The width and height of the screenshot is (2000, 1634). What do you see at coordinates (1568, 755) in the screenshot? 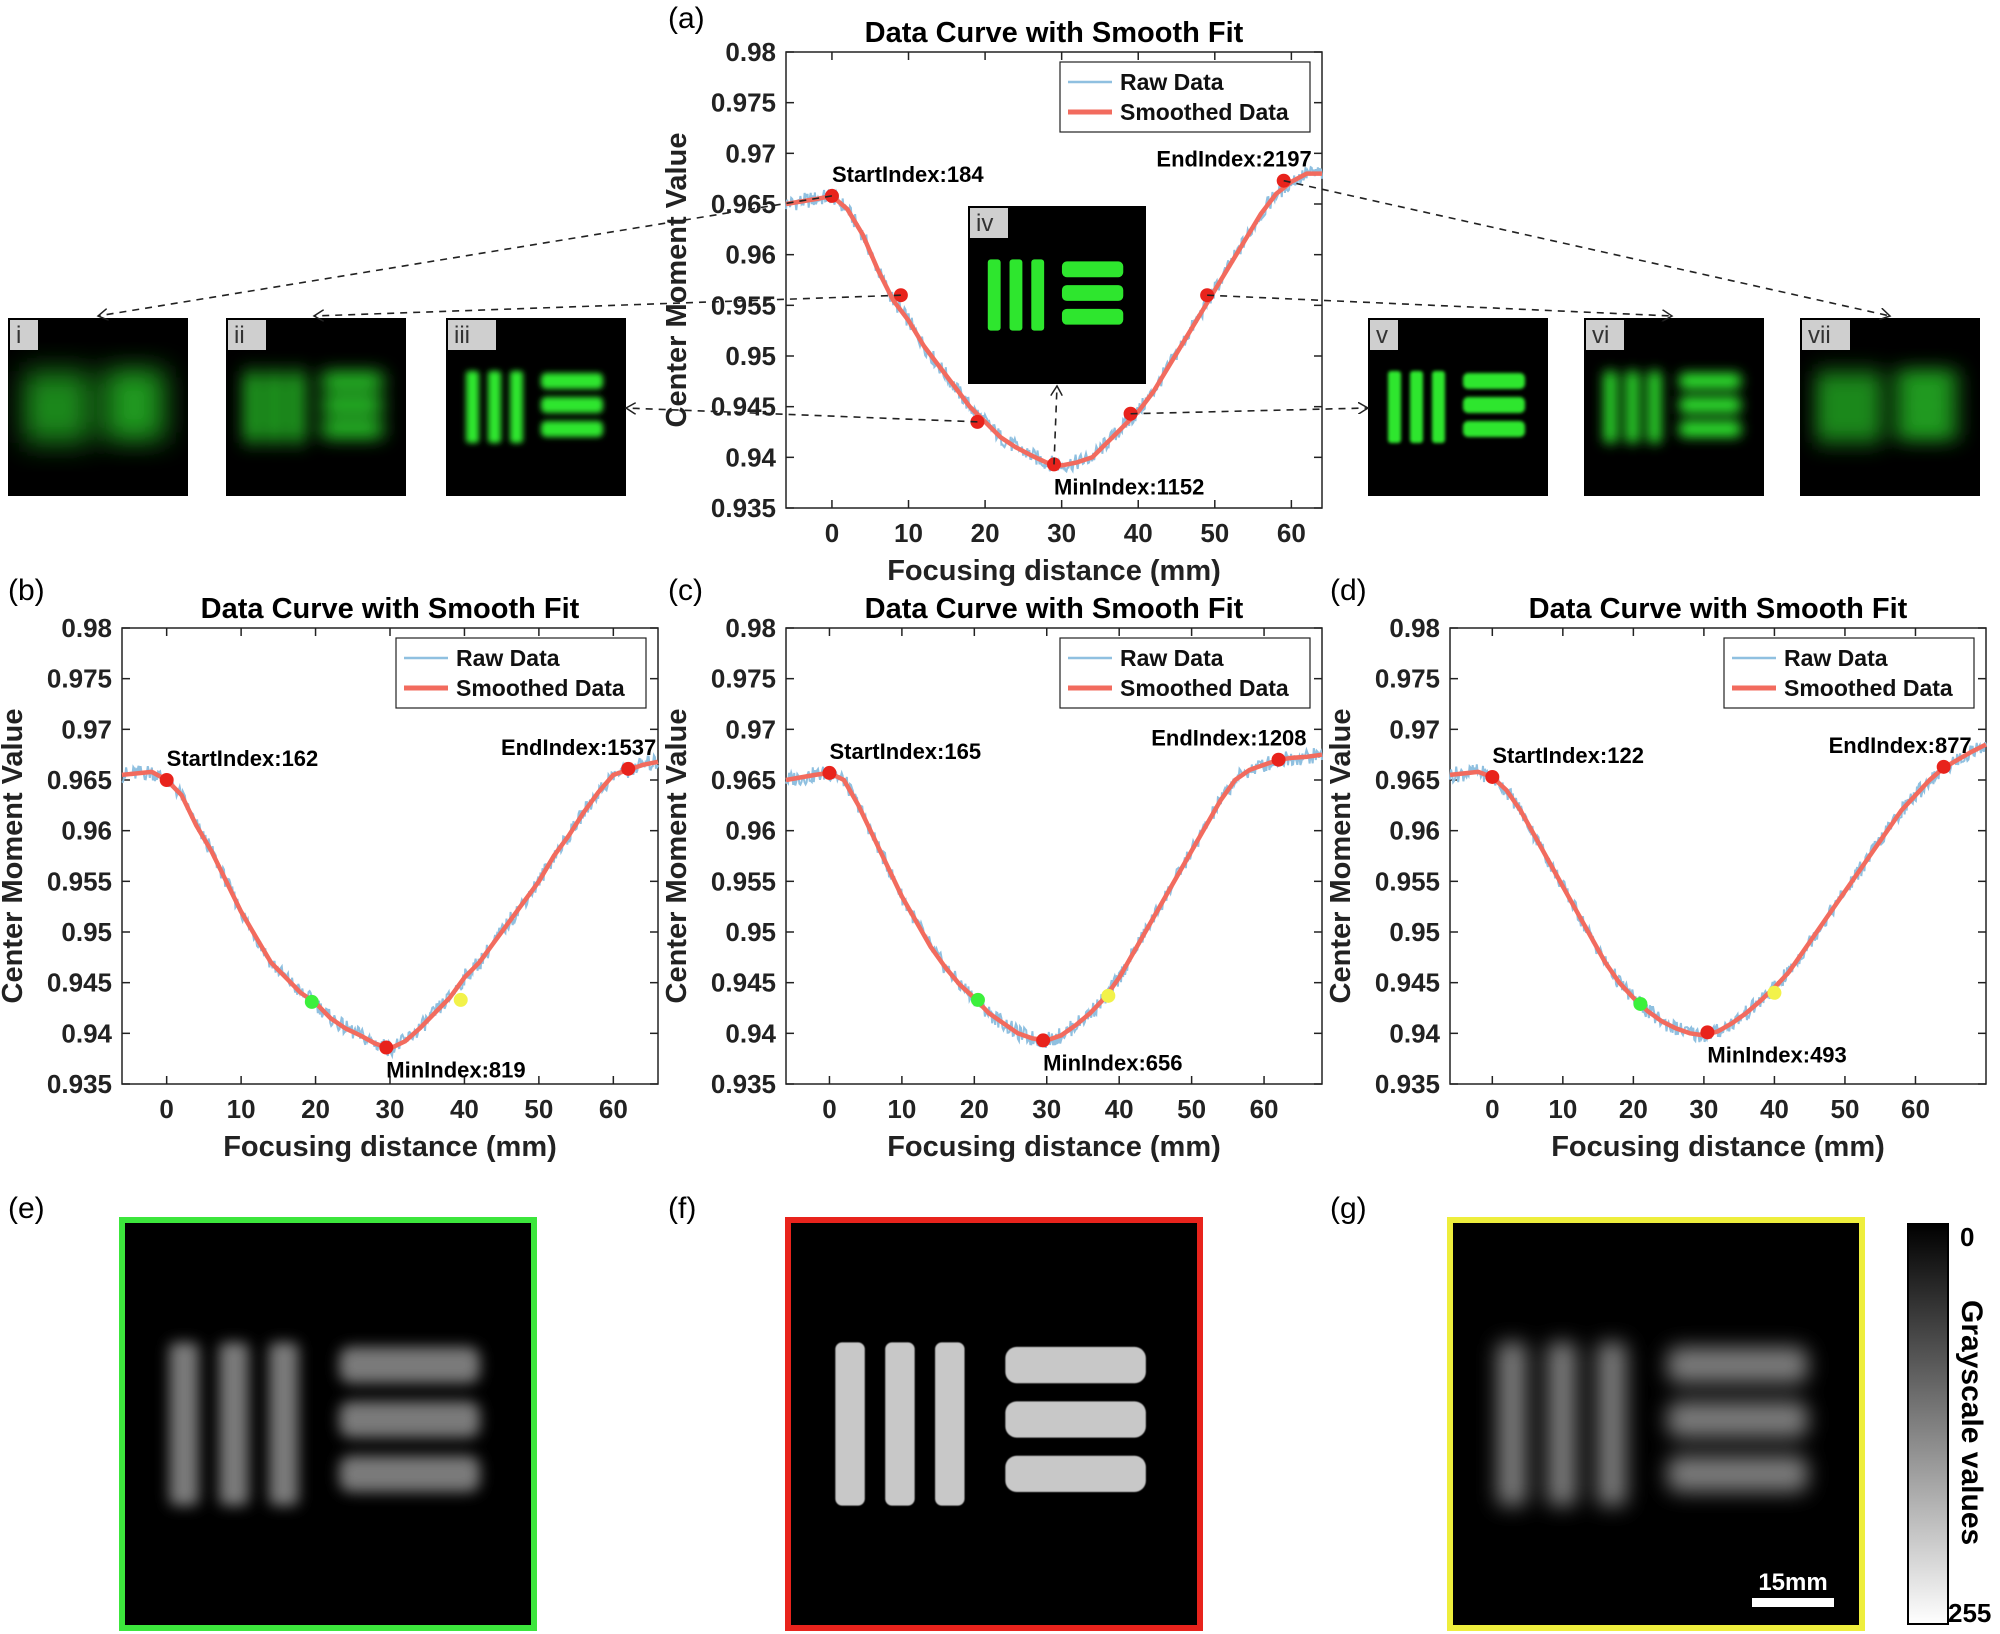
I see `marker-label: StartIndex:122` at bounding box center [1568, 755].